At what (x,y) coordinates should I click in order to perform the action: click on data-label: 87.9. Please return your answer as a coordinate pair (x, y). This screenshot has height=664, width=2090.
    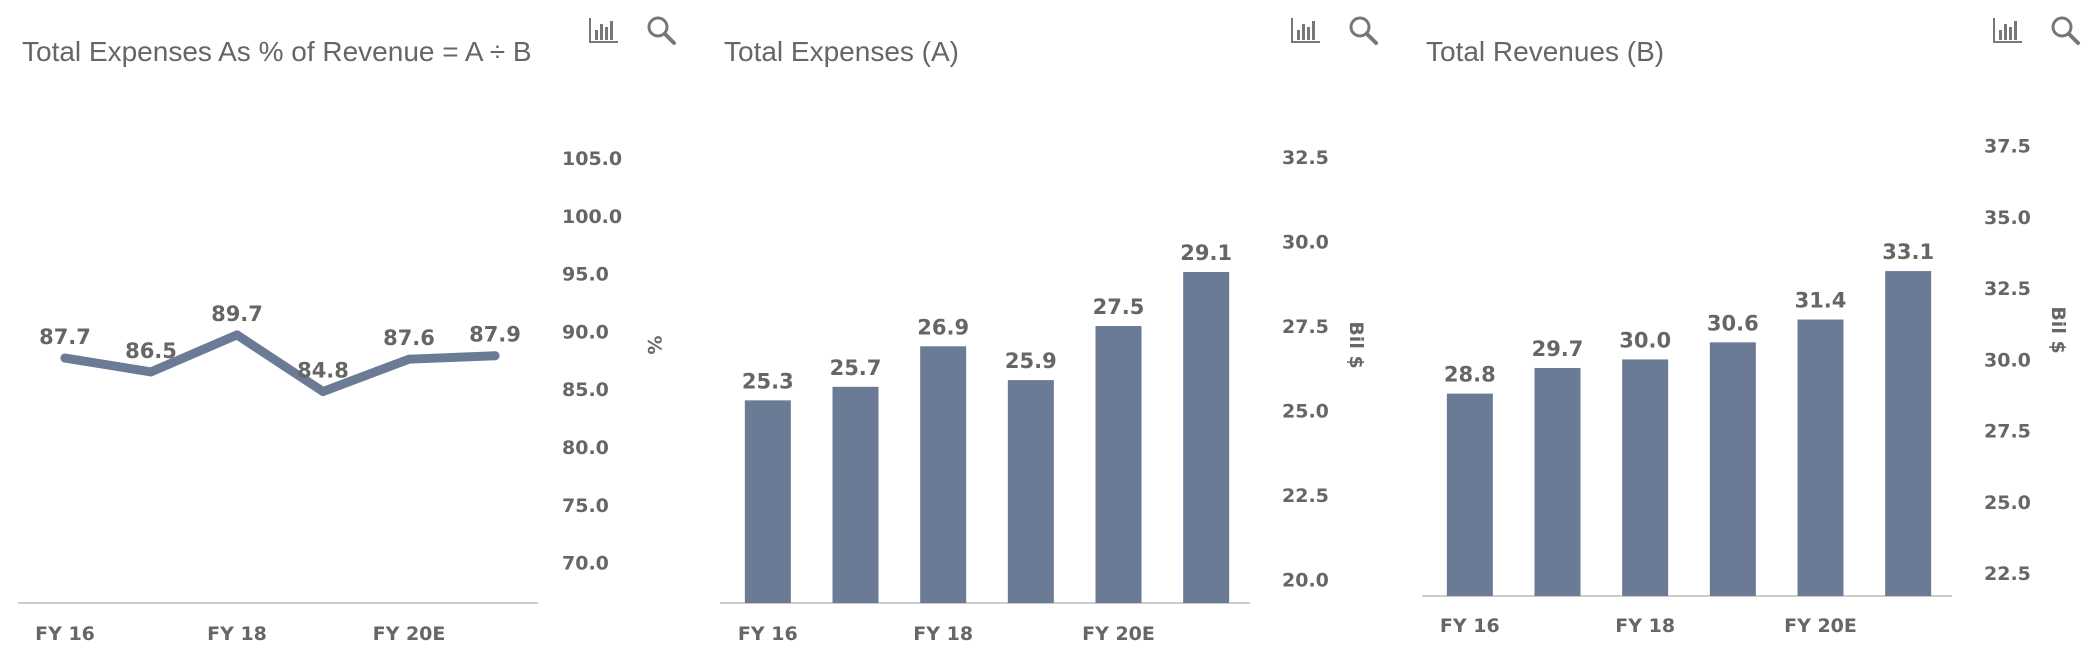
    Looking at the image, I should click on (495, 335).